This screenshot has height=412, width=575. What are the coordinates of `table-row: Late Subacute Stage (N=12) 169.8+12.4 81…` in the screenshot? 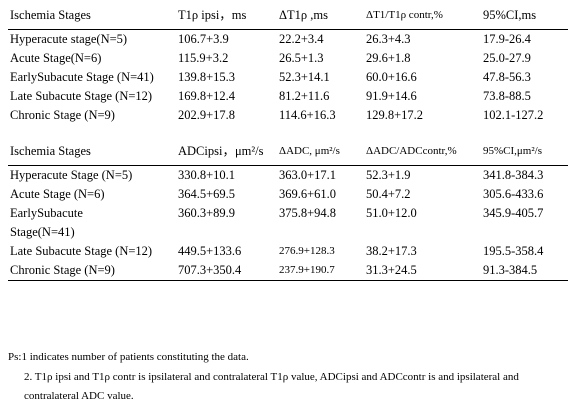 It's located at (288, 96).